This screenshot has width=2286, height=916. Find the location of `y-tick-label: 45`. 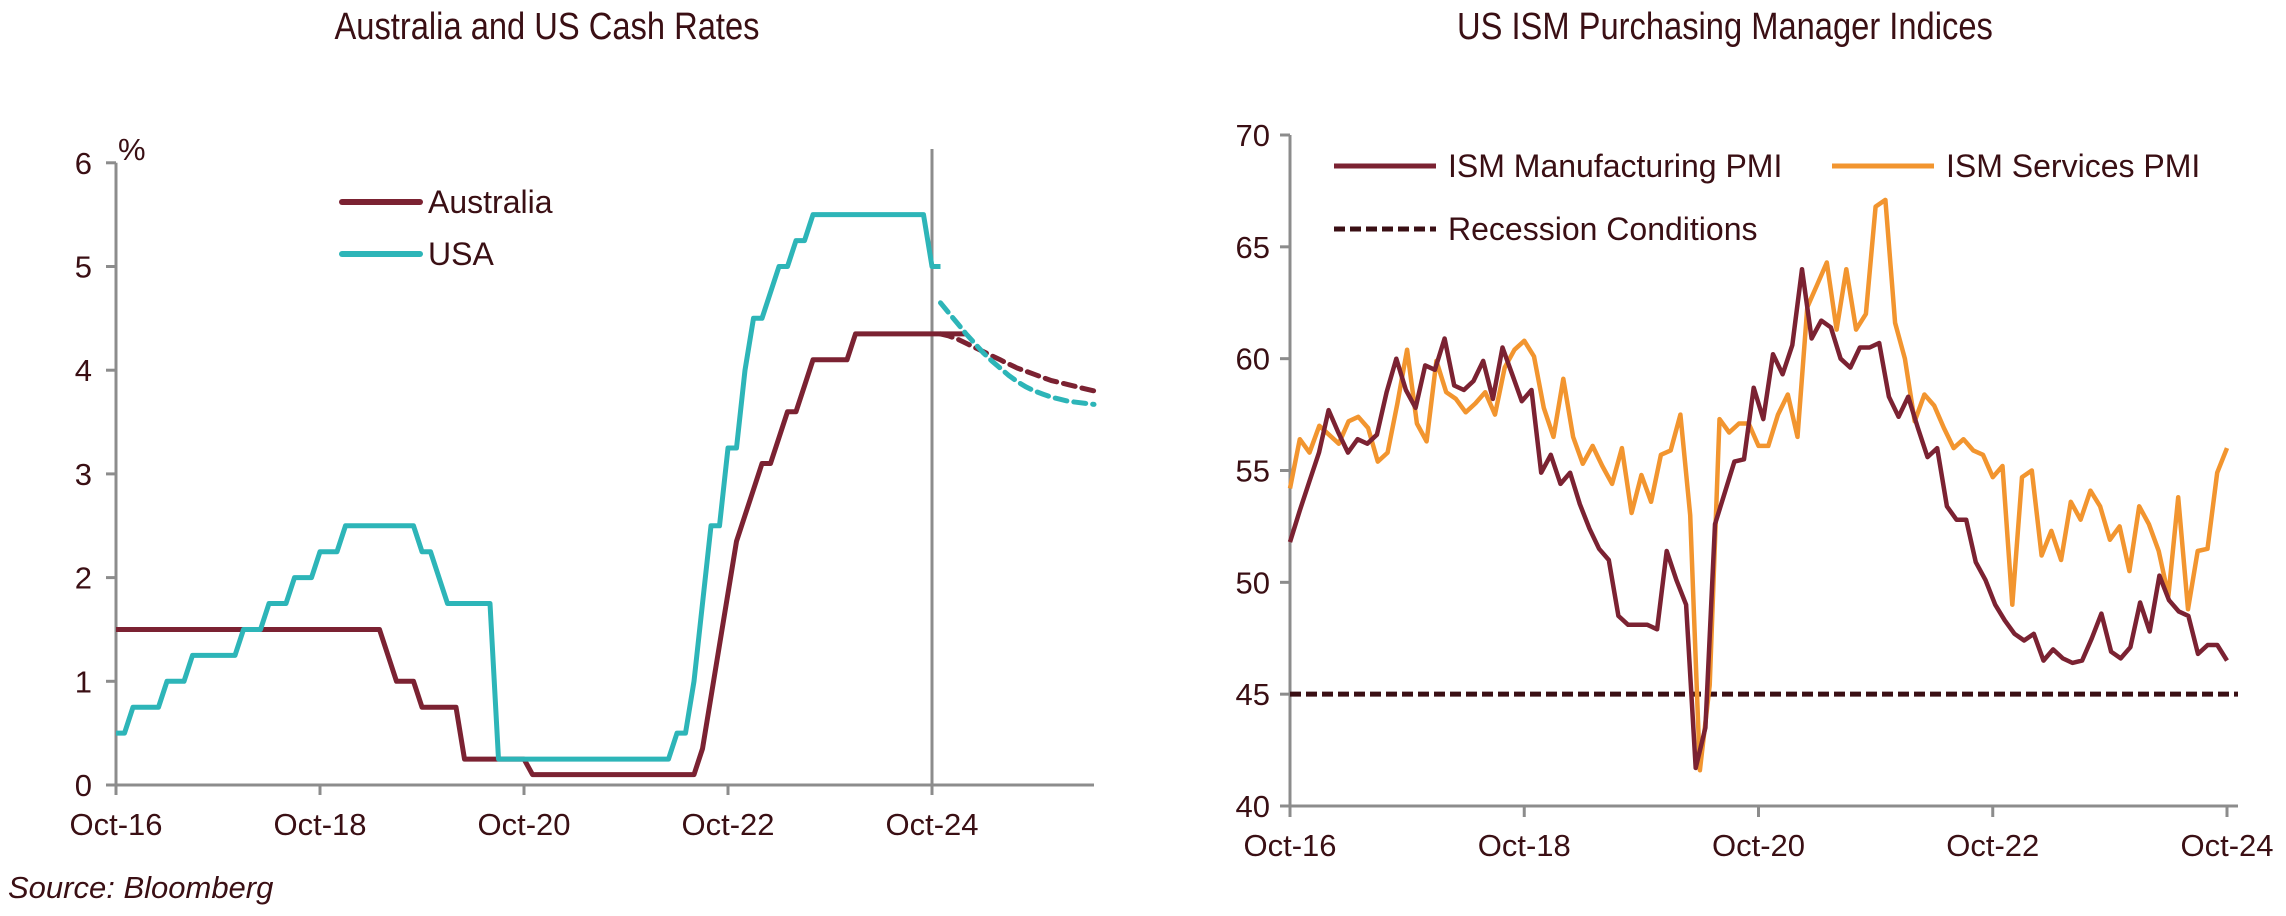

y-tick-label: 45 is located at coordinates (1253, 694).